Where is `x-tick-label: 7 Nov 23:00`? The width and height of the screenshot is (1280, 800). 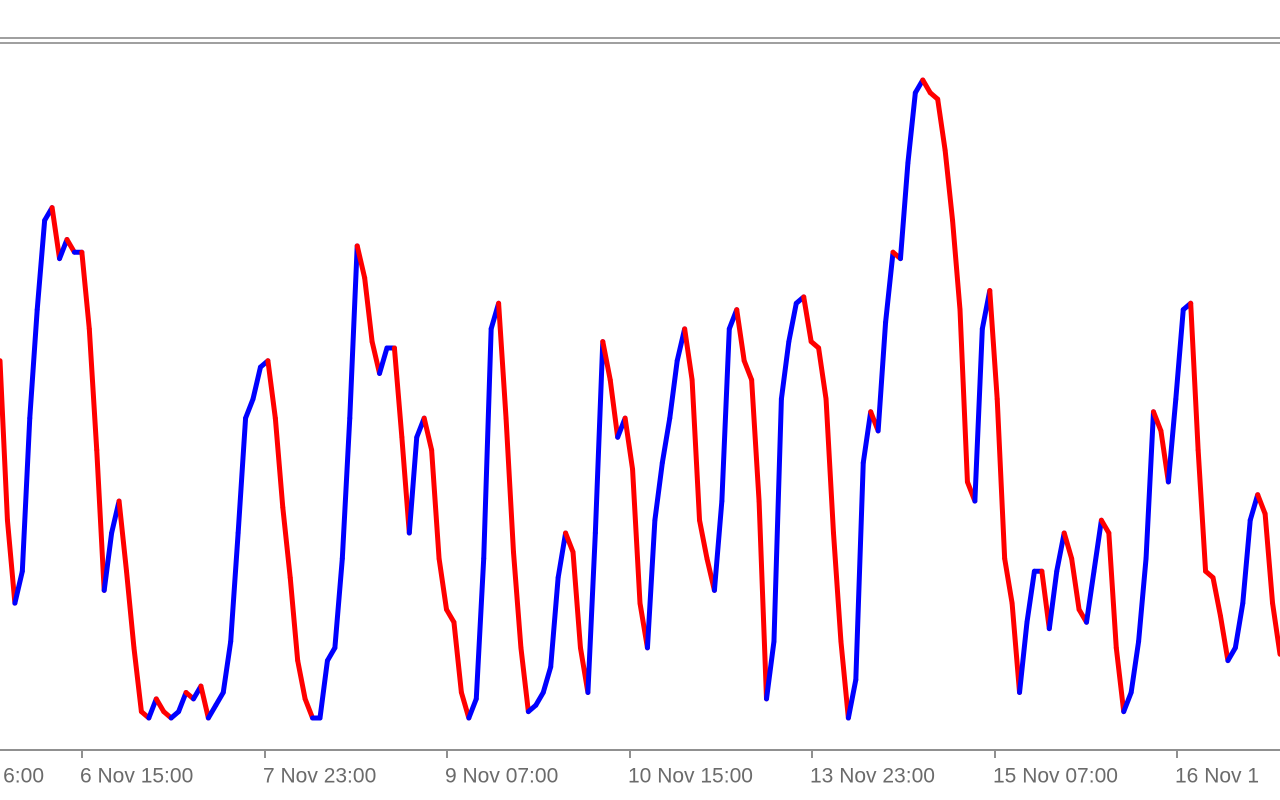
x-tick-label: 7 Nov 23:00 is located at coordinates (319, 776).